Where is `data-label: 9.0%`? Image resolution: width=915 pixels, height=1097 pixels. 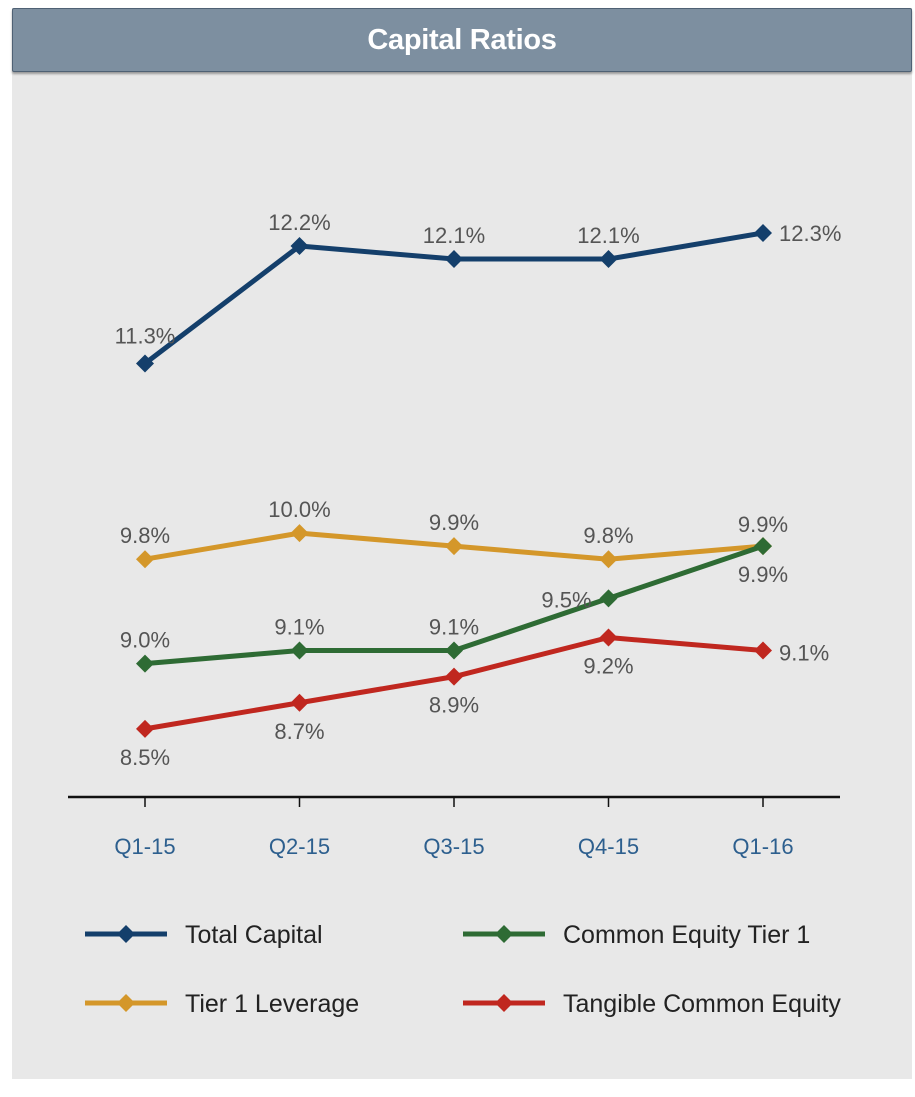 data-label: 9.0% is located at coordinates (145, 640).